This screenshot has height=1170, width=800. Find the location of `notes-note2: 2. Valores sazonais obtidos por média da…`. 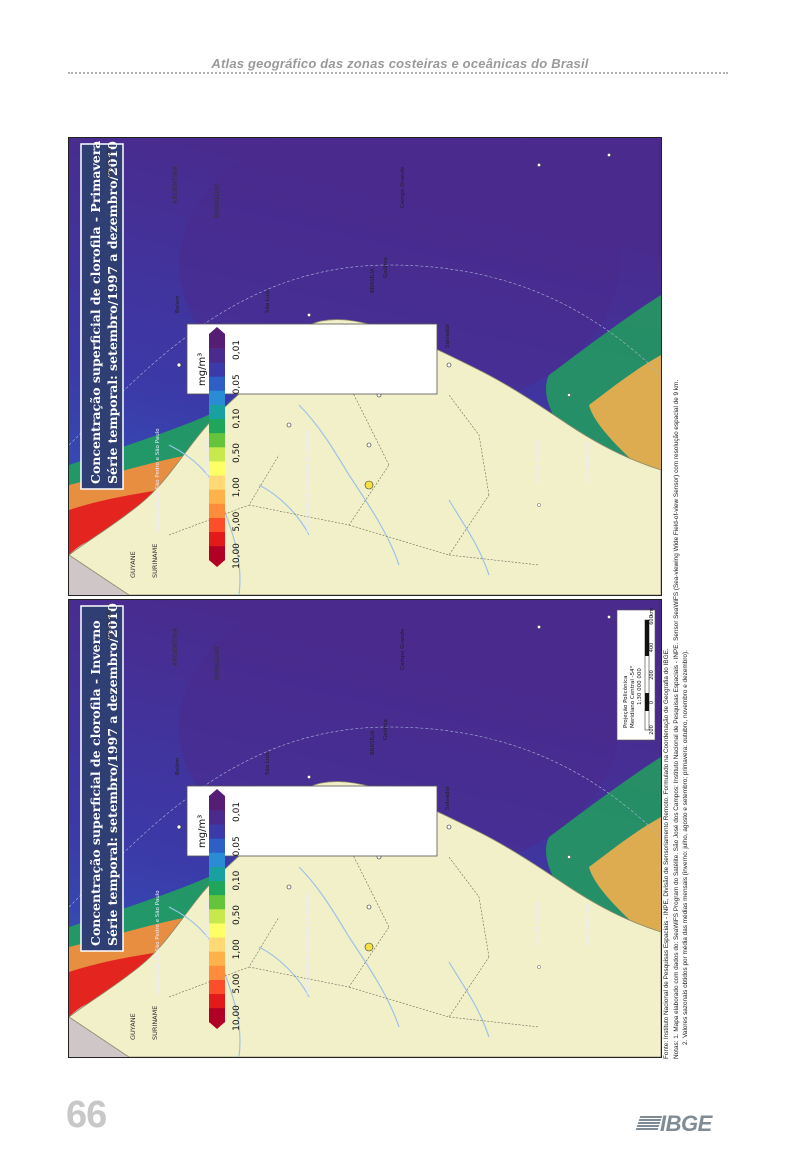

notes-note2: 2. Valores sazonais obtidos por média da… is located at coordinates (686, 847).